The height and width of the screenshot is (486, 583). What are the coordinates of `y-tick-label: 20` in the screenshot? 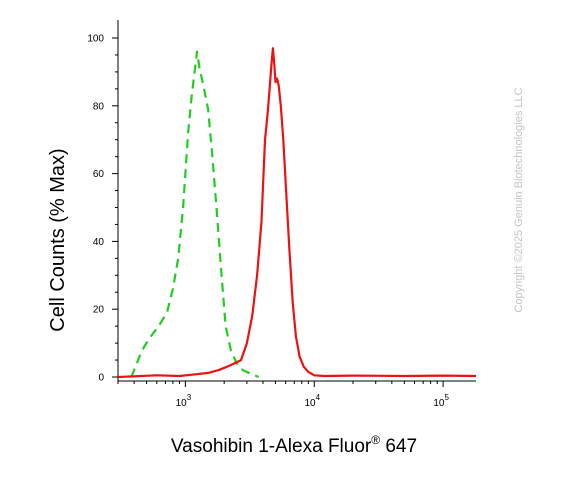 It's located at (99, 310).